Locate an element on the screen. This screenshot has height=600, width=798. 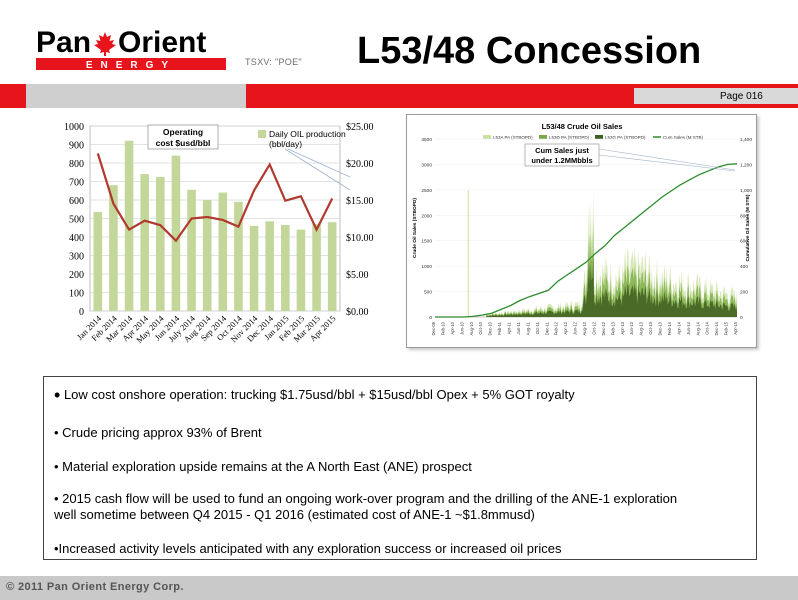
x-tick-label: Feb-11 is located at coordinates (499, 328).